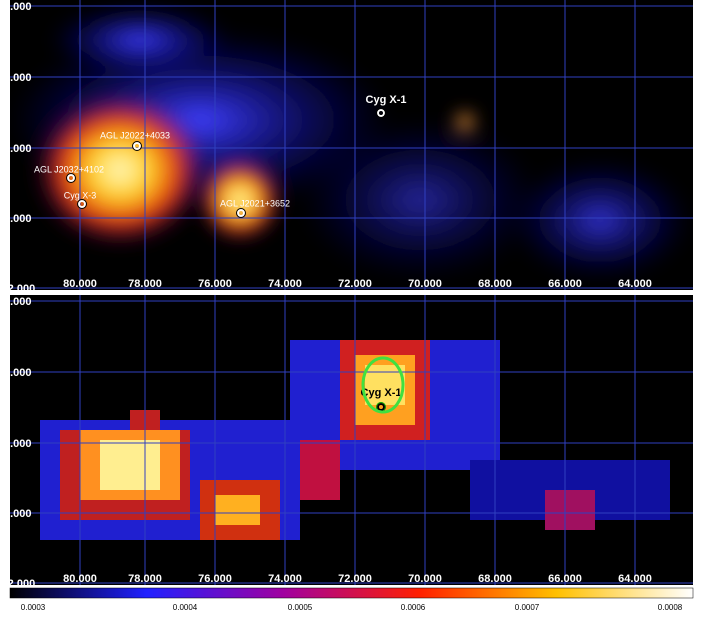 This screenshot has height=621, width=707. What do you see at coordinates (413, 607) in the screenshot?
I see `colorbar-tick-label: 0.0006` at bounding box center [413, 607].